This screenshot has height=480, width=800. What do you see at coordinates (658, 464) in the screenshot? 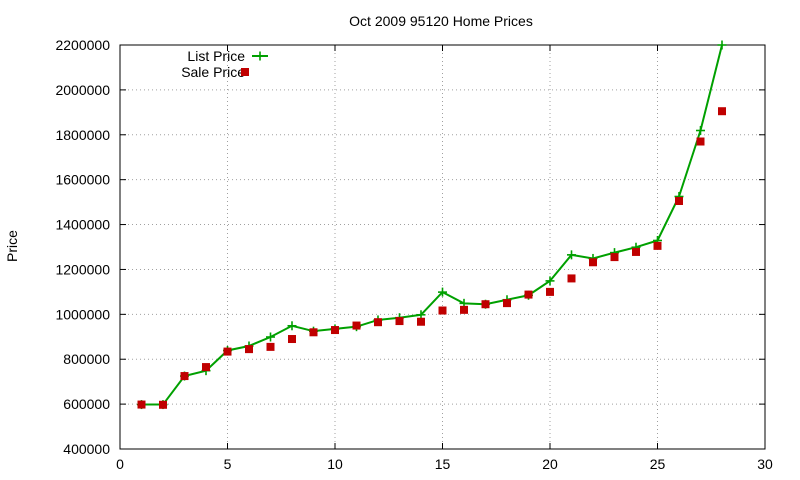
I see `x-tick-label: 25` at bounding box center [658, 464].